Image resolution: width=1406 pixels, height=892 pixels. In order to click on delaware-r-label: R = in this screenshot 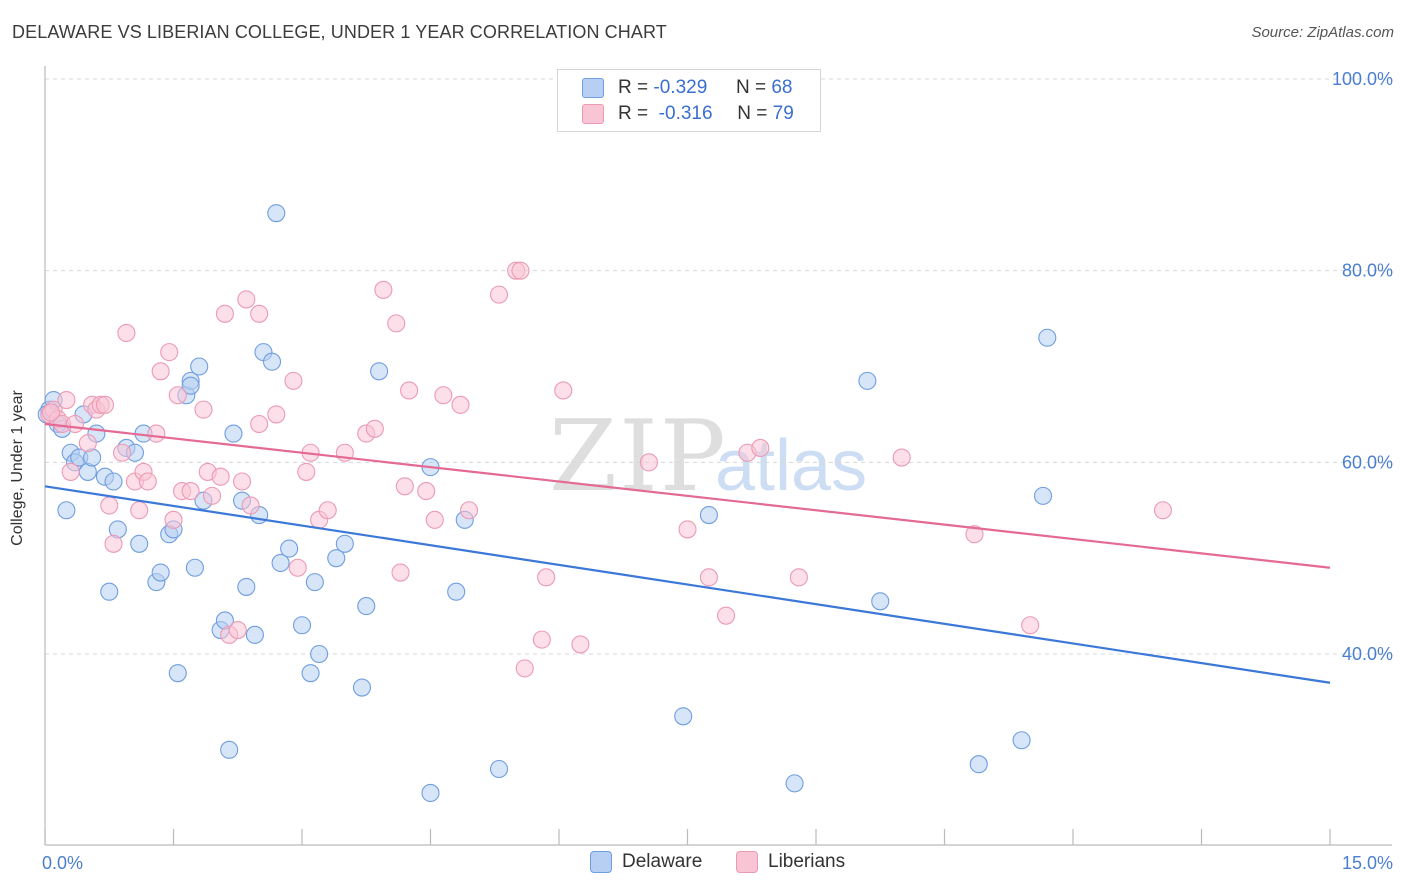, I will do `click(633, 87)`.